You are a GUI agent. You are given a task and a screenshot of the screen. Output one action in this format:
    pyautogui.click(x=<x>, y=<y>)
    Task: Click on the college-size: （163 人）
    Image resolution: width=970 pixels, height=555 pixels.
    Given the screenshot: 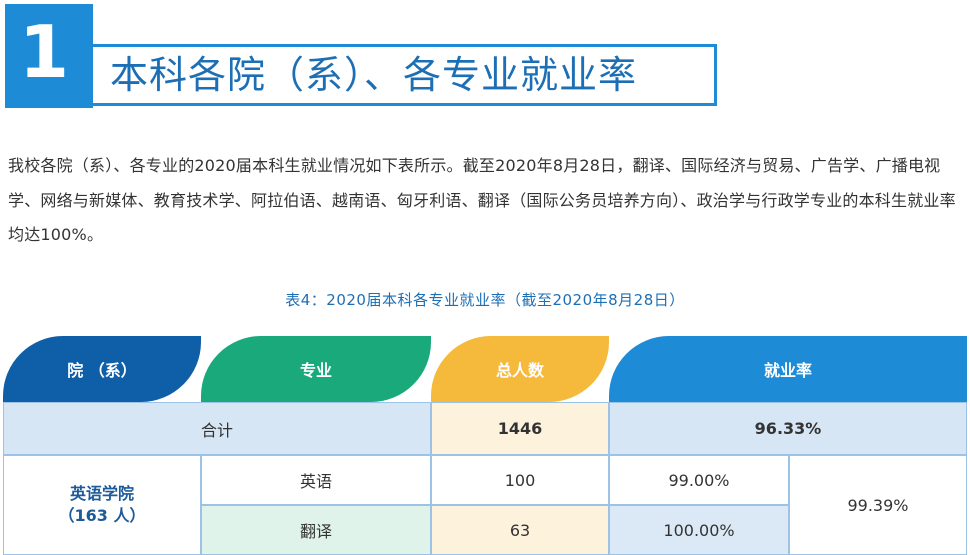 What is the action you would take?
    pyautogui.click(x=102, y=515)
    